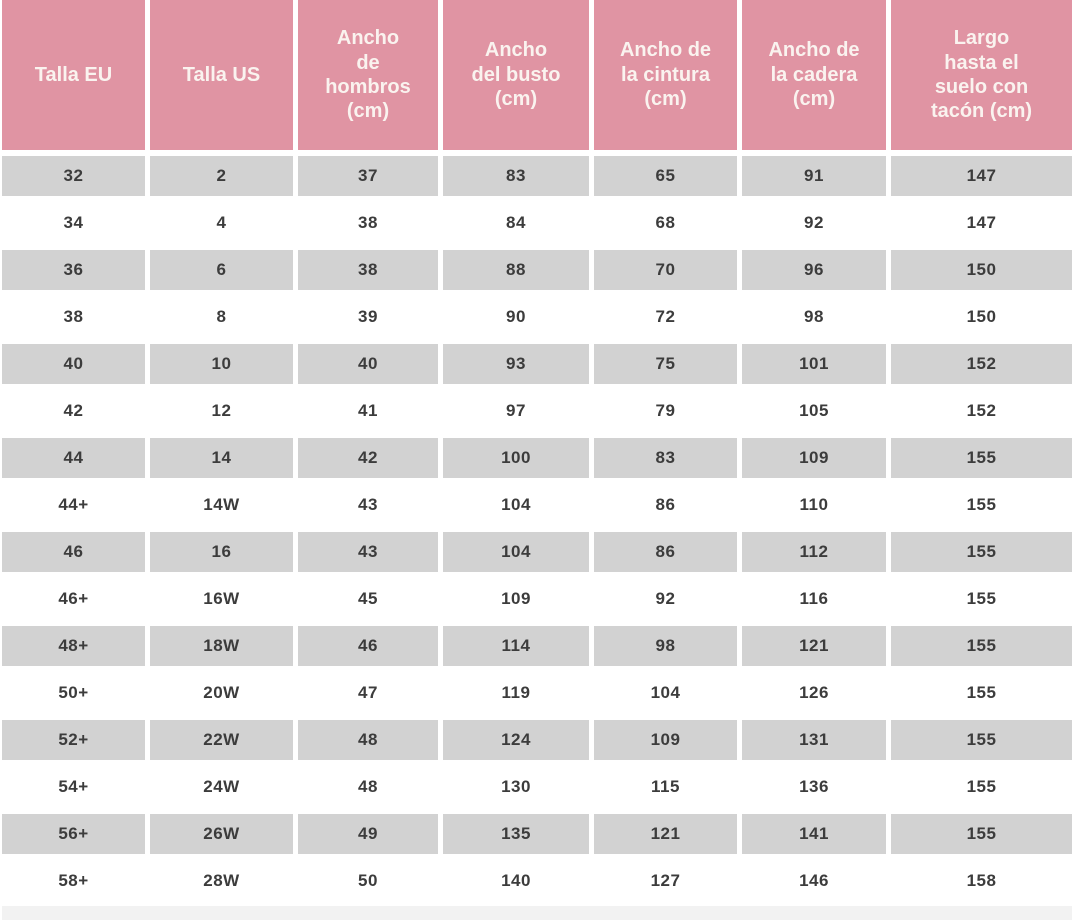 The height and width of the screenshot is (920, 1080). I want to click on table-cell: 124, so click(516, 739).